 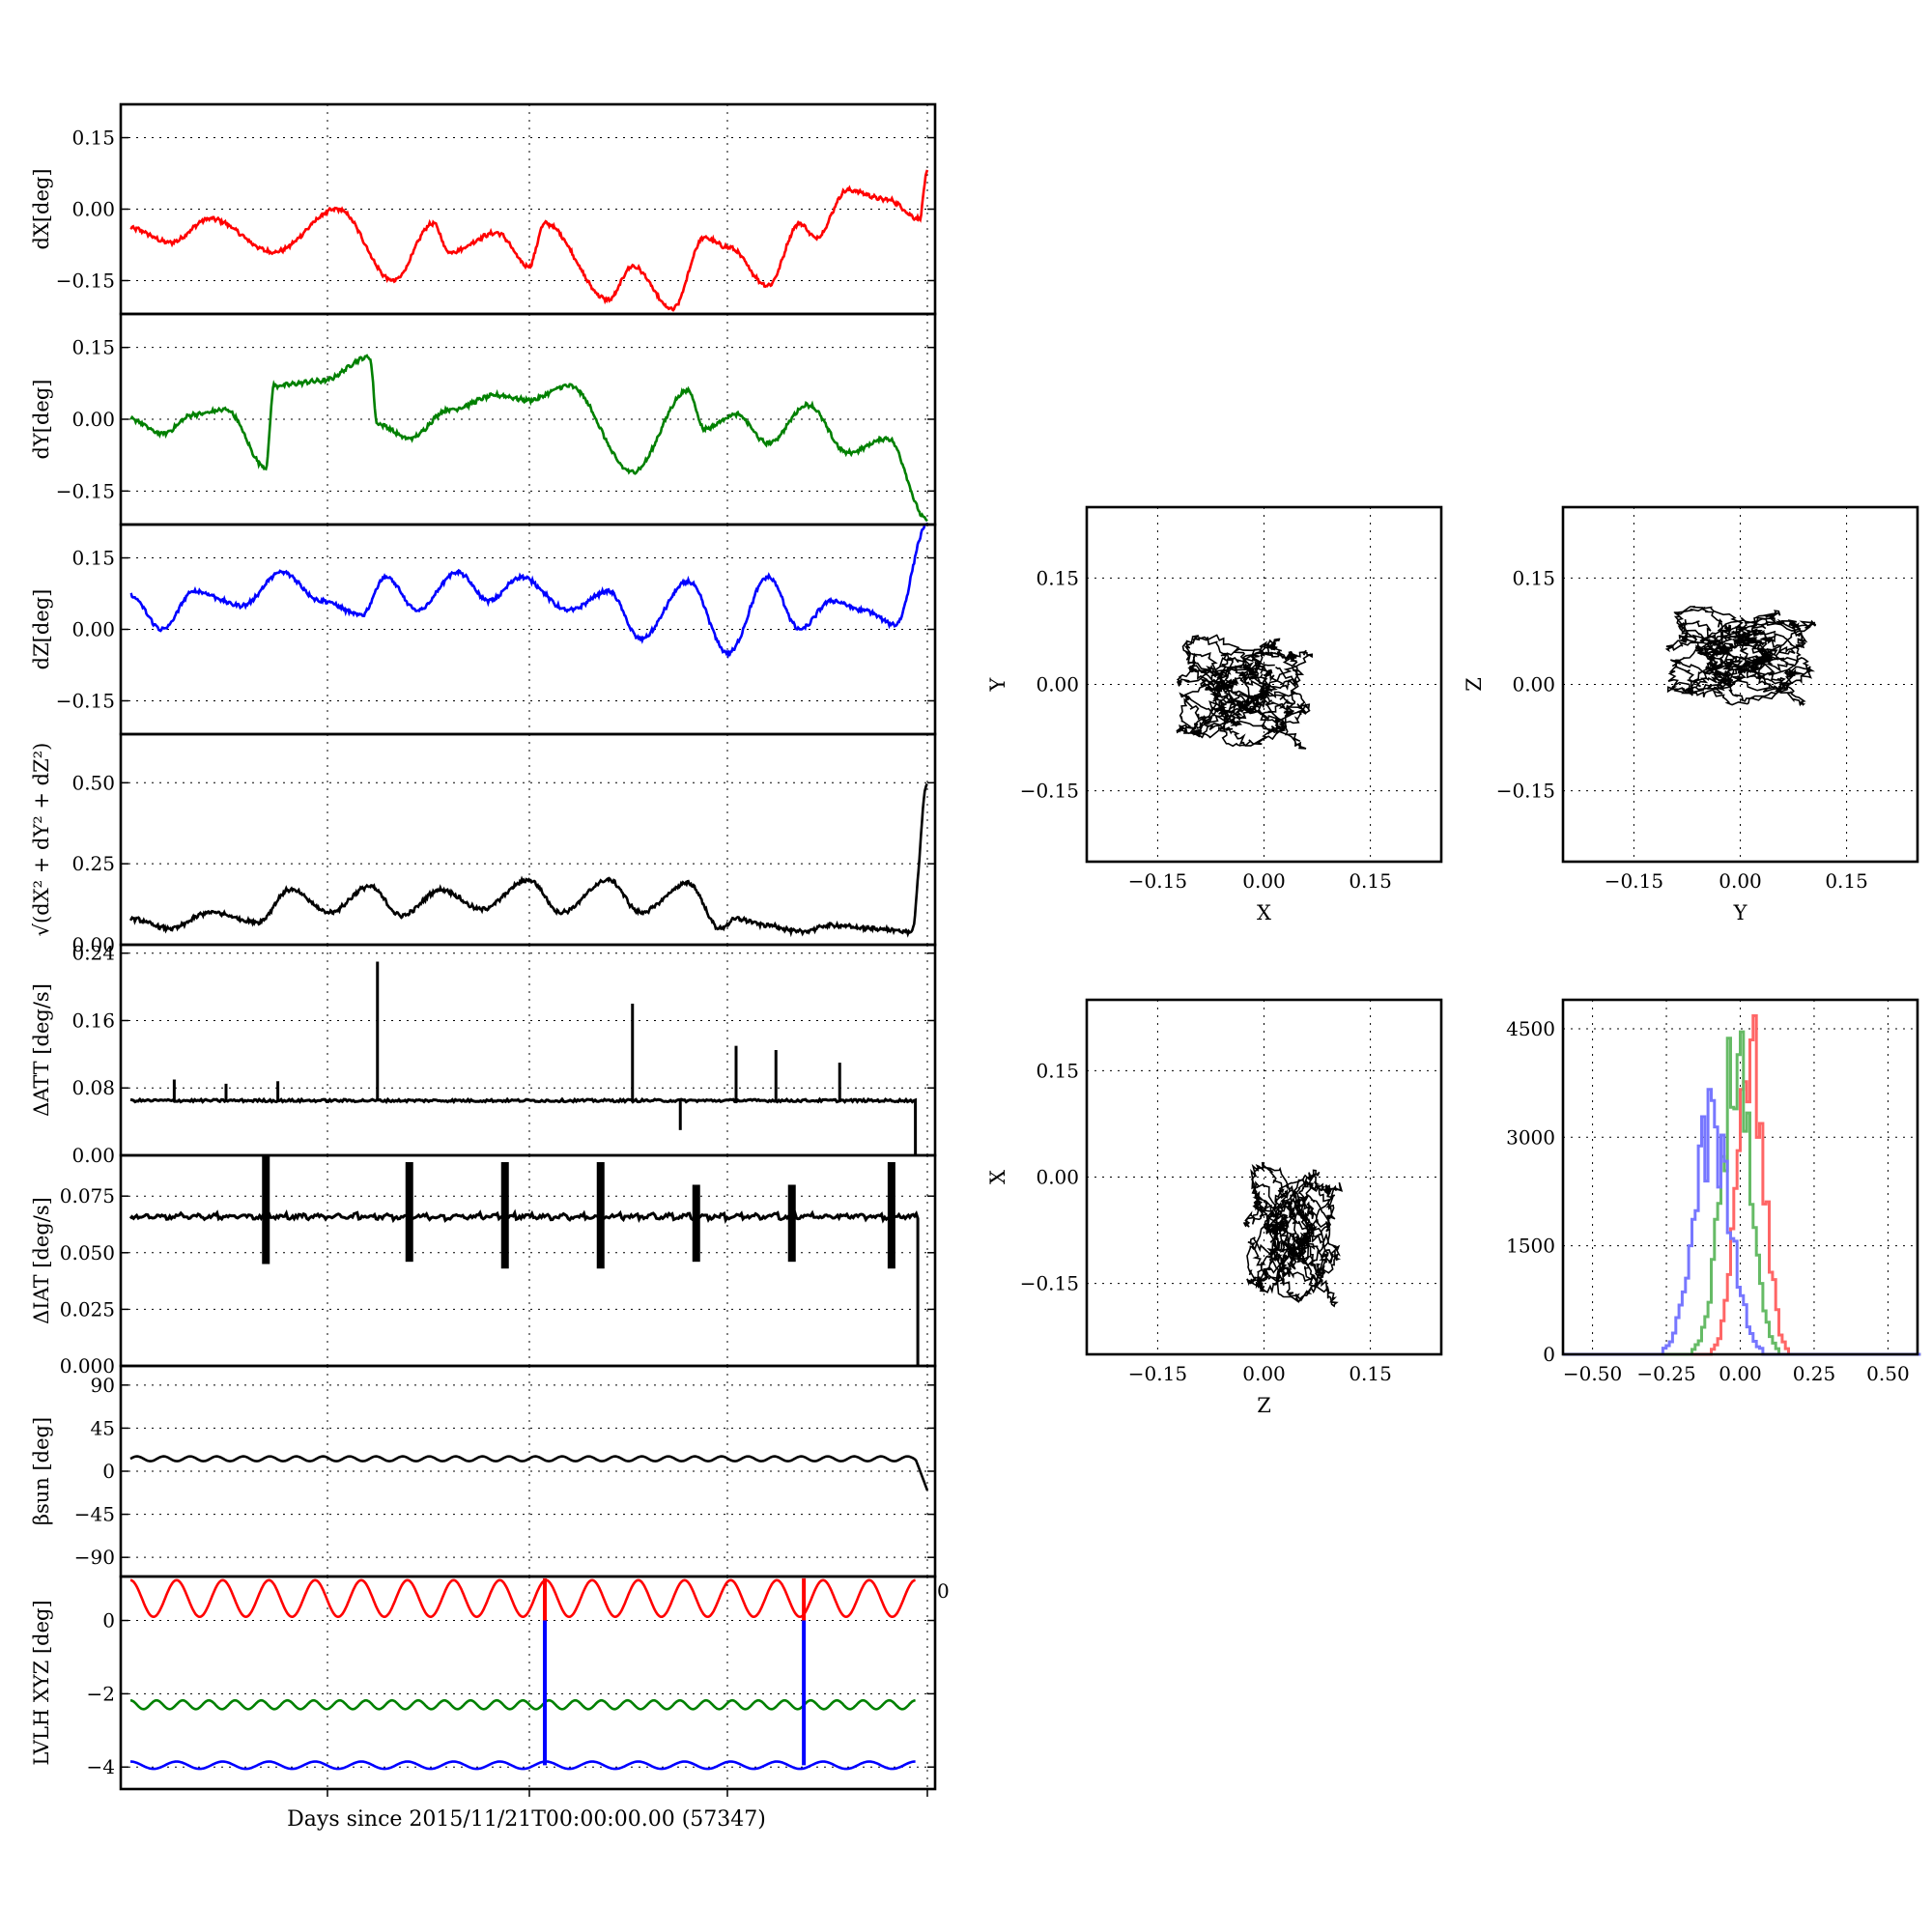 What do you see at coordinates (1264, 1405) in the screenshot?
I see `zx-xlabel: Z` at bounding box center [1264, 1405].